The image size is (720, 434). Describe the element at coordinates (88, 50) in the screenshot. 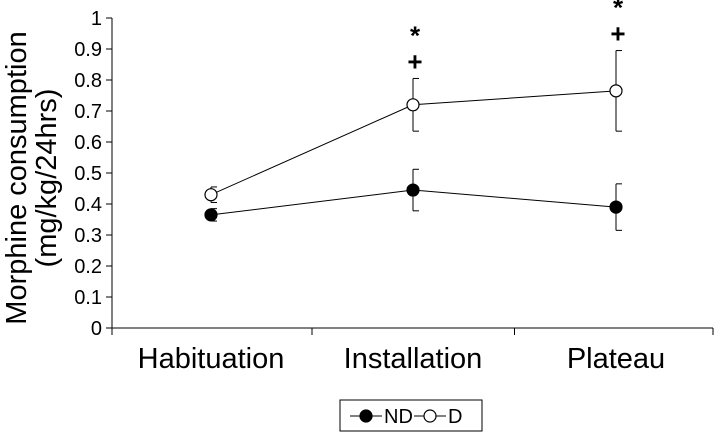

I see `y-tick-label: 0.9` at that location.